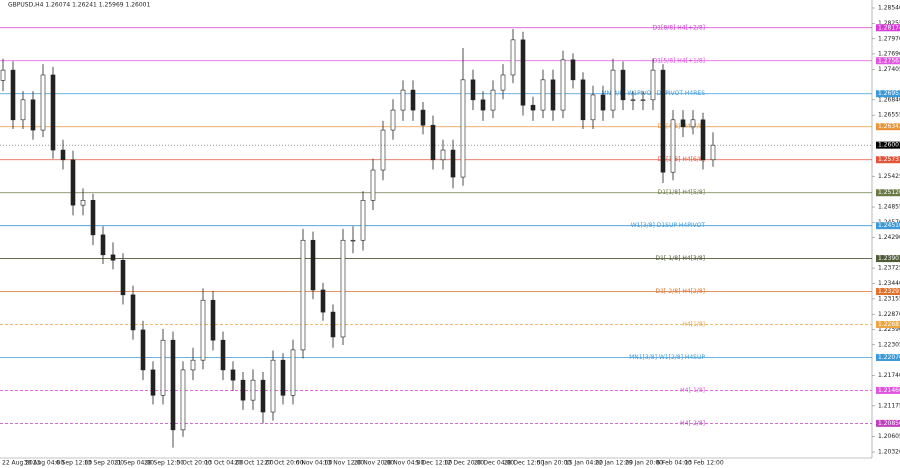 This screenshot has height=468, width=900. Describe the element at coordinates (644, 463) in the screenshot. I see `x-tick-label: 29 Jan 20:00` at that location.